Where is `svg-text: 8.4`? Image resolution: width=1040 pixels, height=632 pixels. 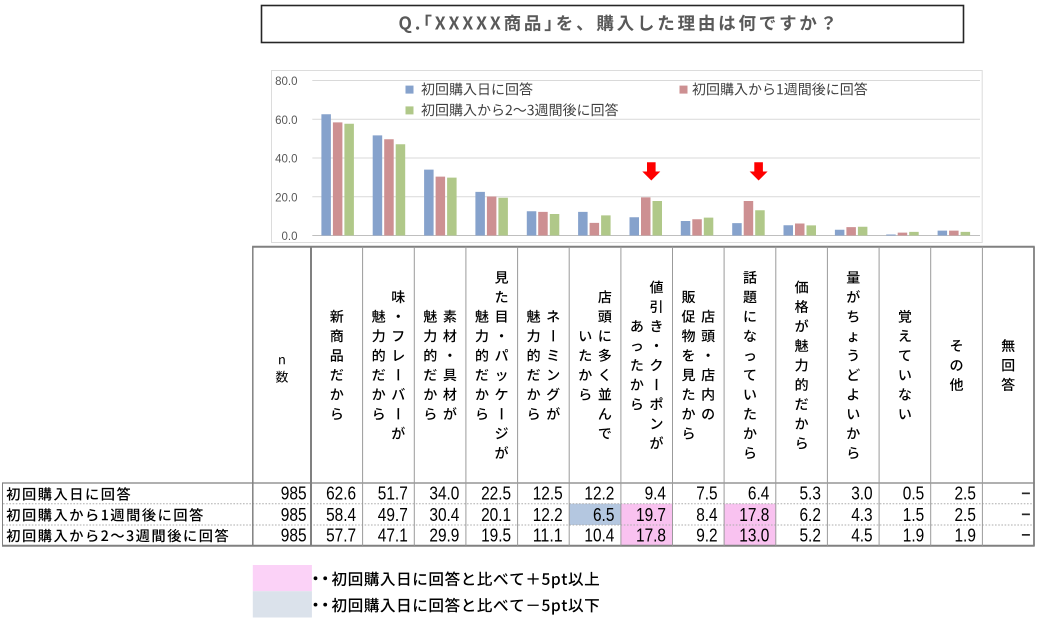
svg-text: 8.4 is located at coordinates (706, 515).